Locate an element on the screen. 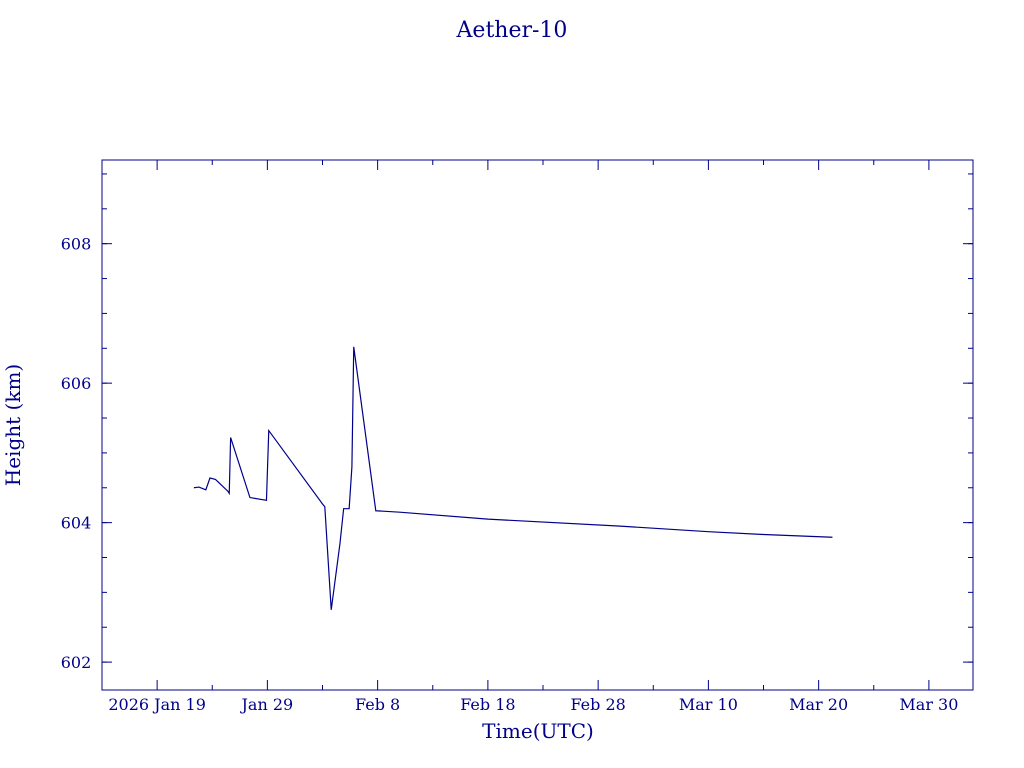 The image size is (1024, 768). y-tick-label: 604 is located at coordinates (76, 523).